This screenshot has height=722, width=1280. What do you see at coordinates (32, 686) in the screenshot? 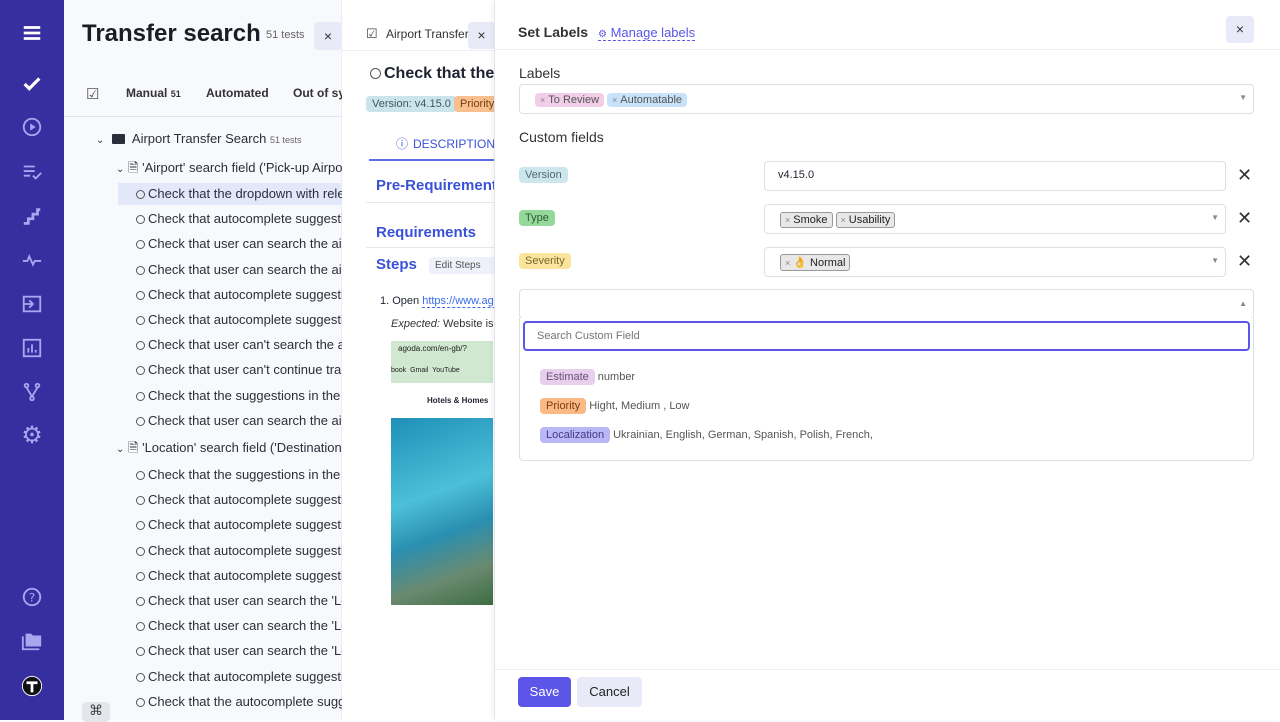
I see `logo-icon` at bounding box center [32, 686].